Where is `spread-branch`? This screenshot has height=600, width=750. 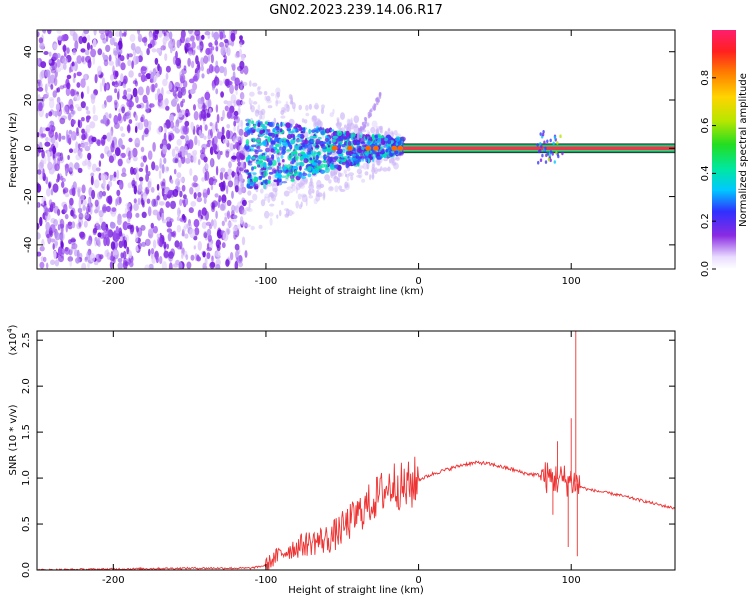 spread-branch is located at coordinates (358, 134).